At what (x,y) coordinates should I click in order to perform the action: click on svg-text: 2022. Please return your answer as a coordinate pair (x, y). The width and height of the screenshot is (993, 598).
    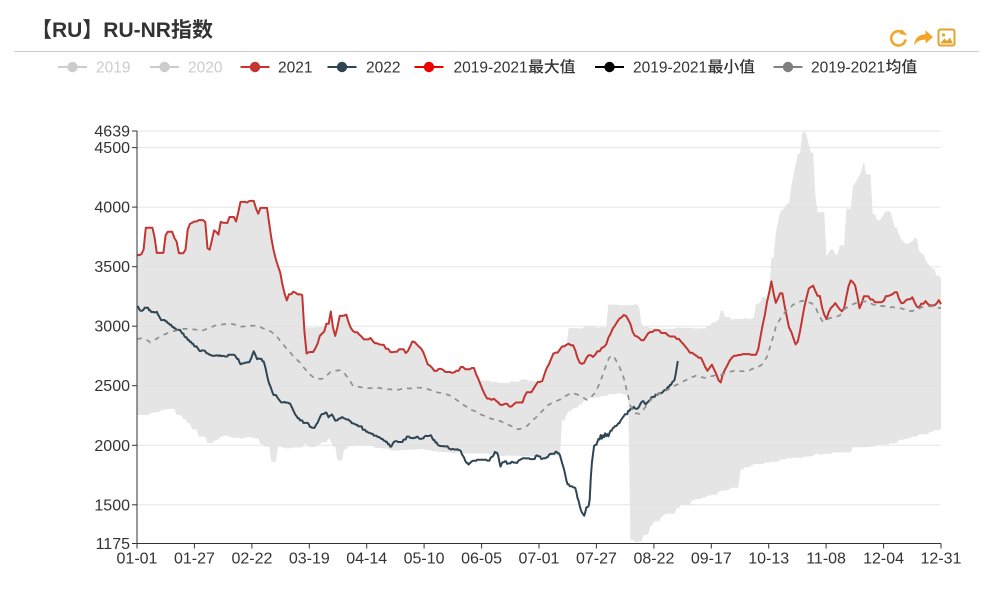
    Looking at the image, I should click on (383, 67).